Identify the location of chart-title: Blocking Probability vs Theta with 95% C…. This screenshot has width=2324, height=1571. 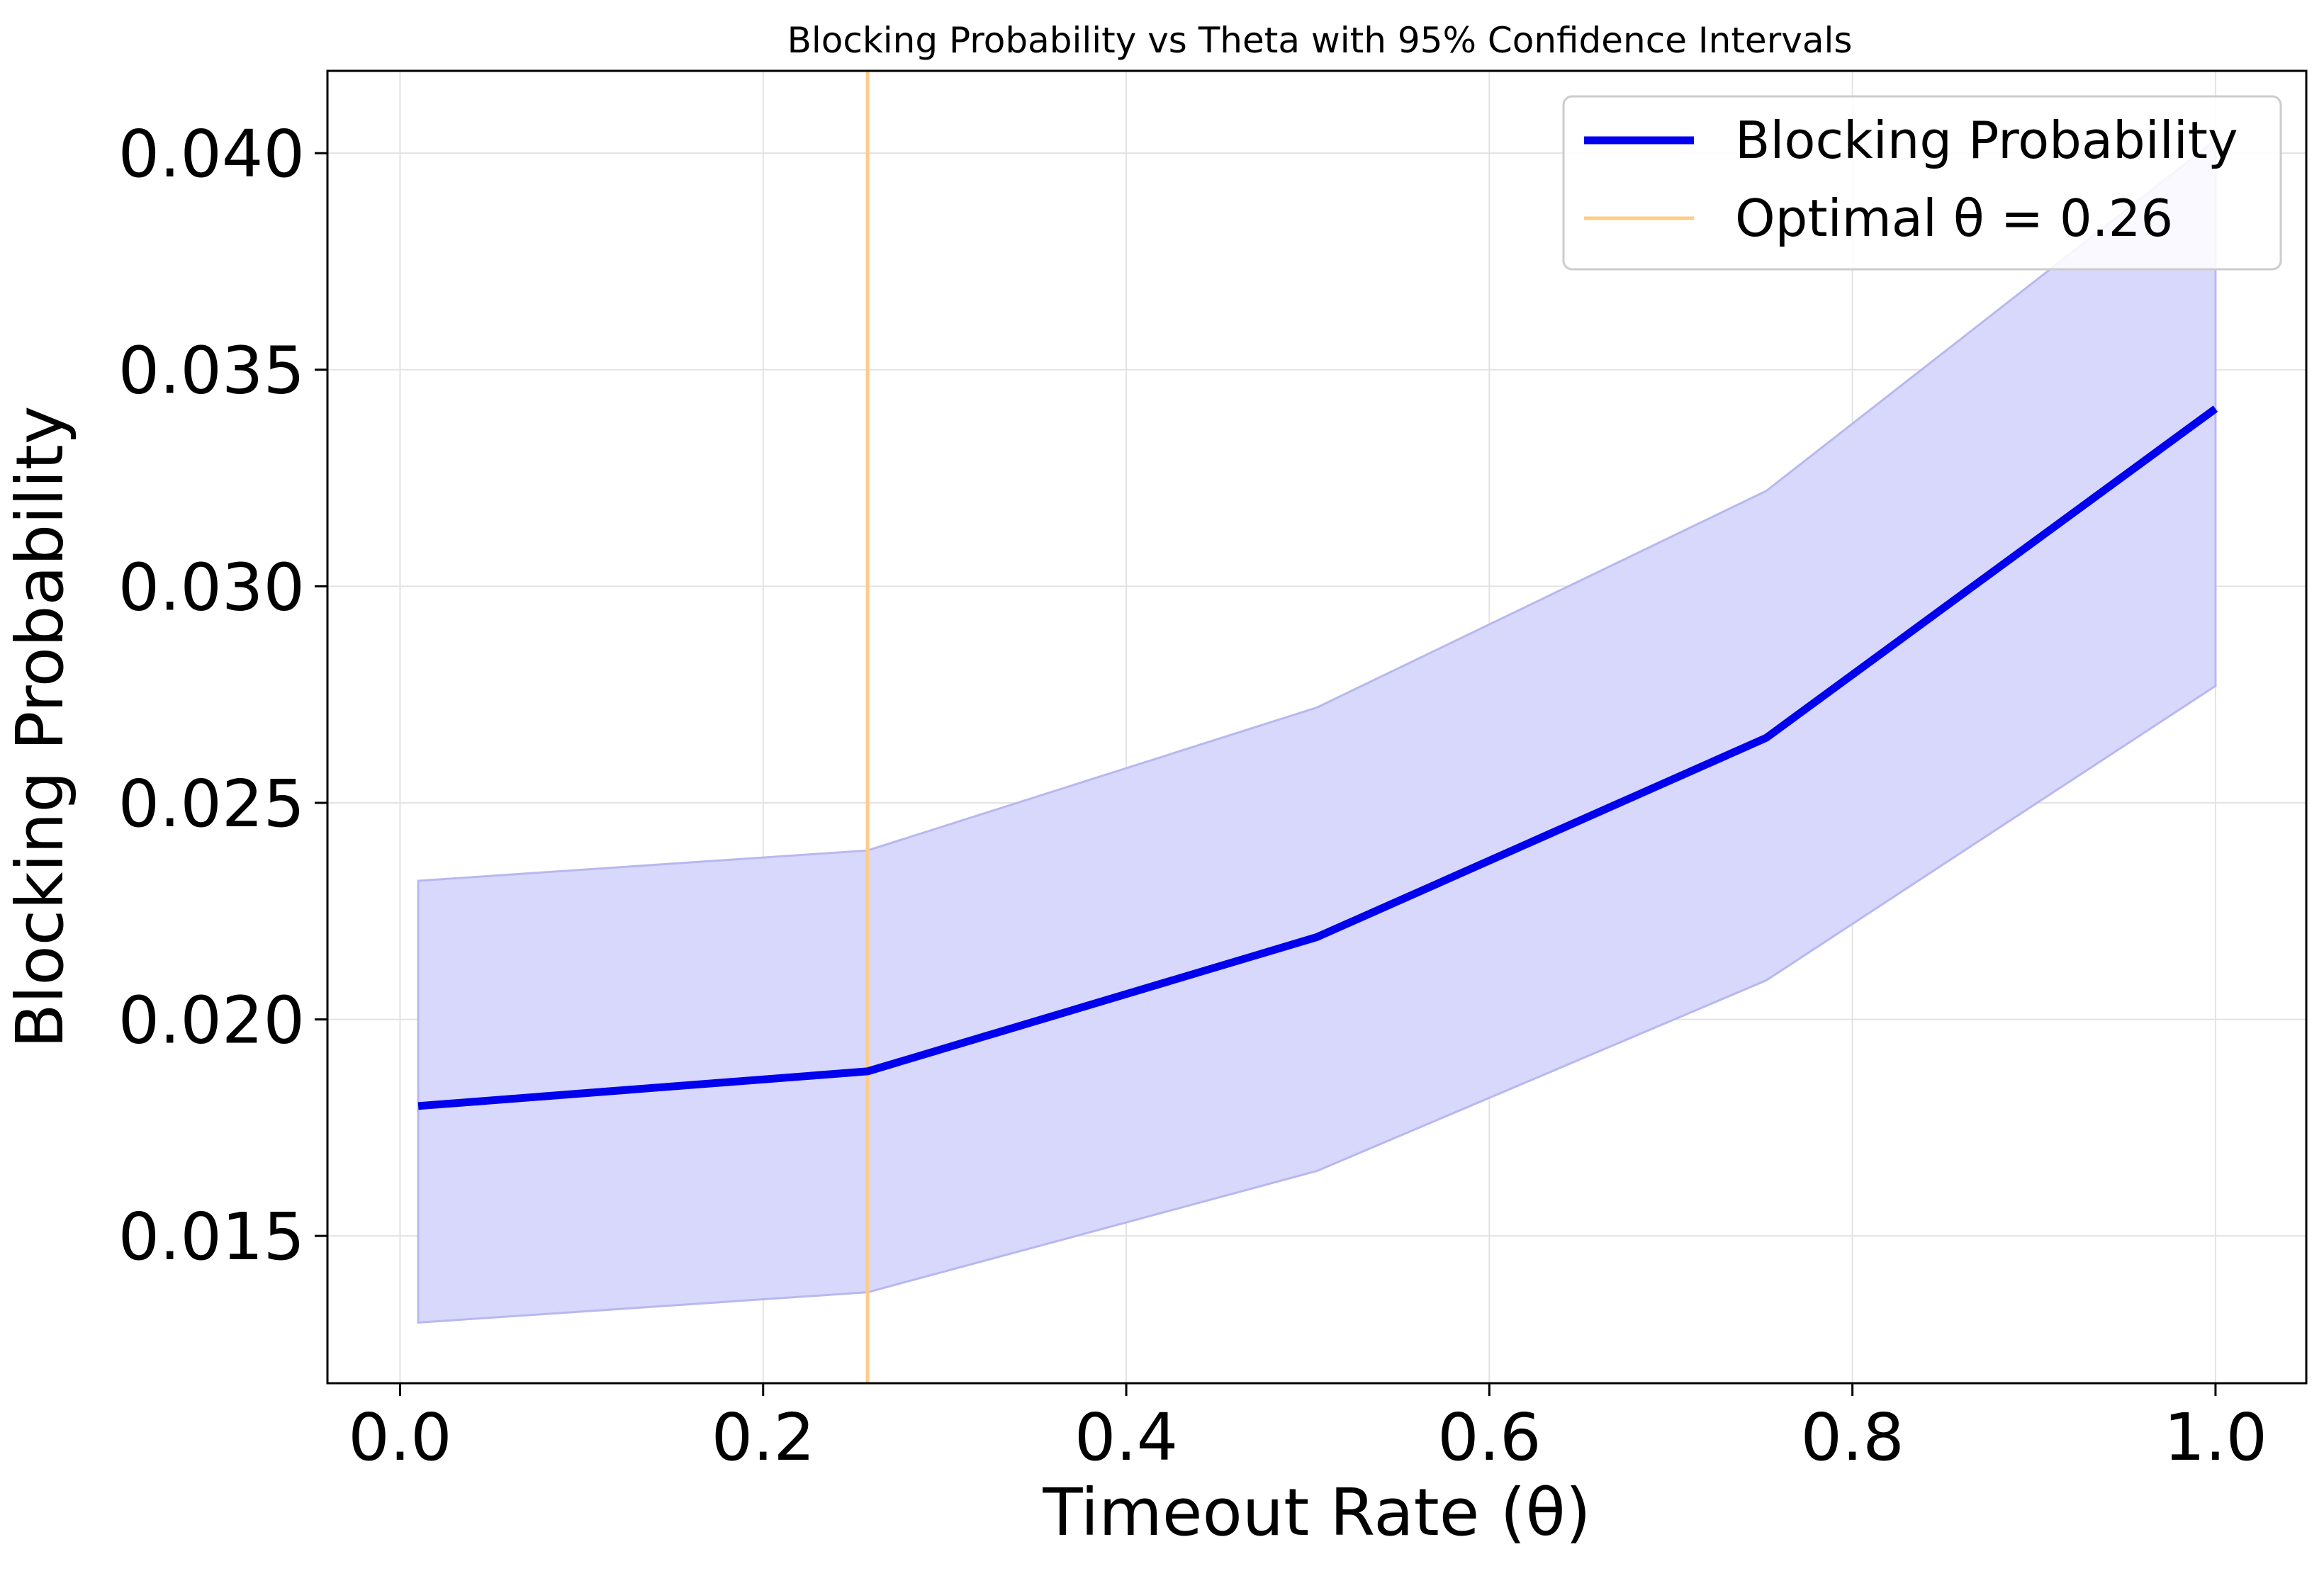
(1320, 40).